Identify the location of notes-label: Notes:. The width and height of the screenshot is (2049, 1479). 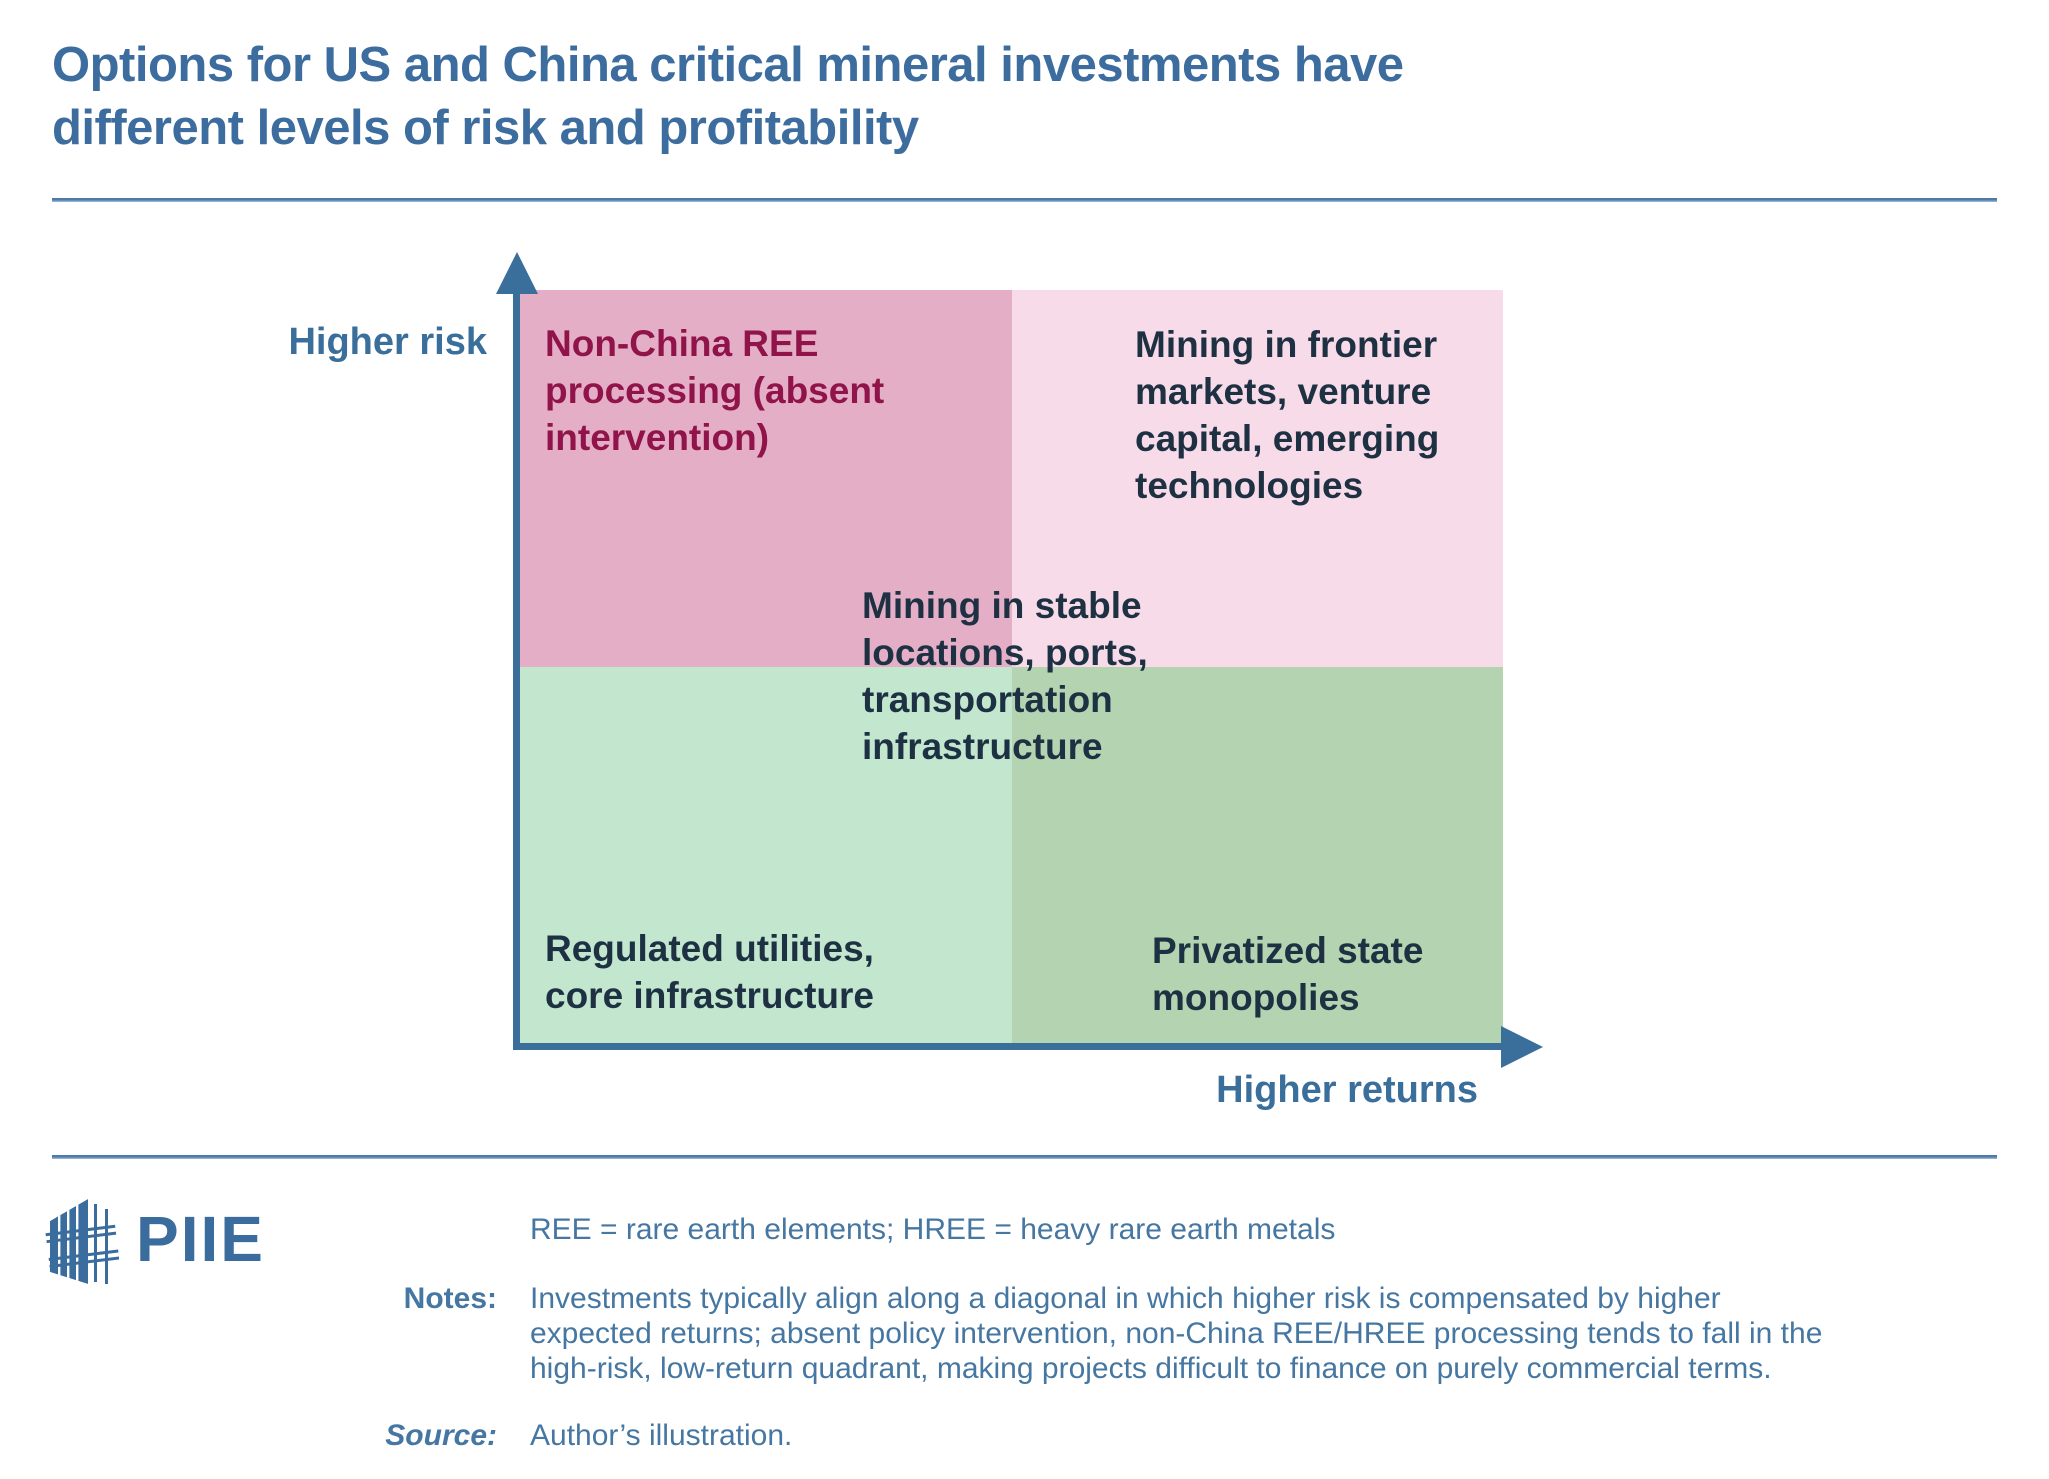
(450, 1298).